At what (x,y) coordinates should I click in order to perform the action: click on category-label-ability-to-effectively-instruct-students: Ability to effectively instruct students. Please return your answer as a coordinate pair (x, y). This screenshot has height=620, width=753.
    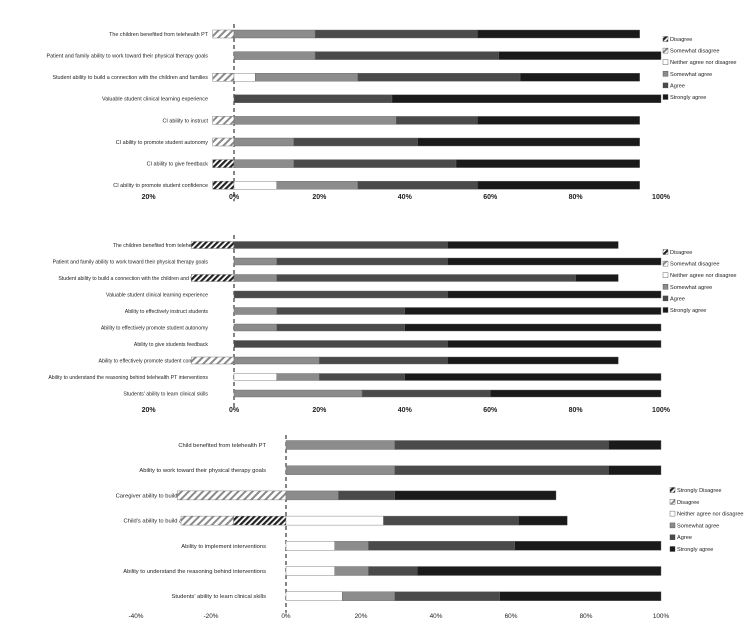
    Looking at the image, I should click on (167, 312).